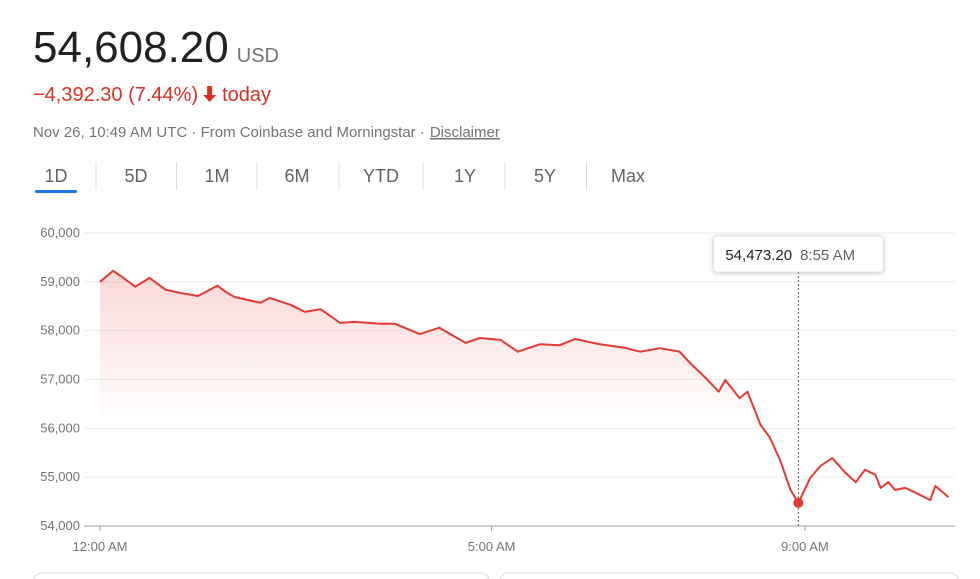 This screenshot has height=579, width=980. I want to click on disclaimer-link: Disclaimer, so click(465, 132).